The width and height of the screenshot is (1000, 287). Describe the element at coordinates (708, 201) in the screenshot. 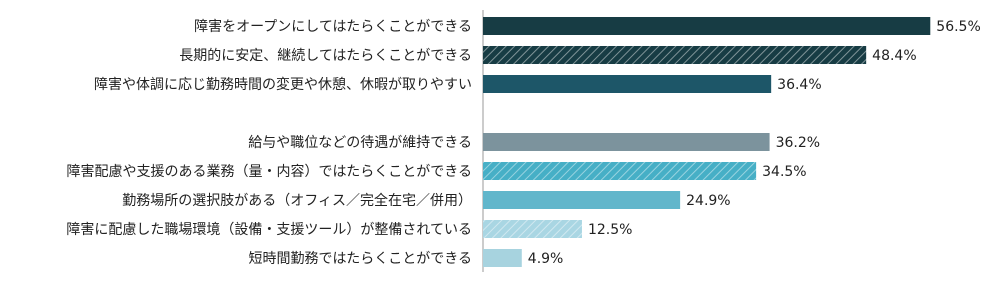

I see `value-label: 24.9%` at that location.